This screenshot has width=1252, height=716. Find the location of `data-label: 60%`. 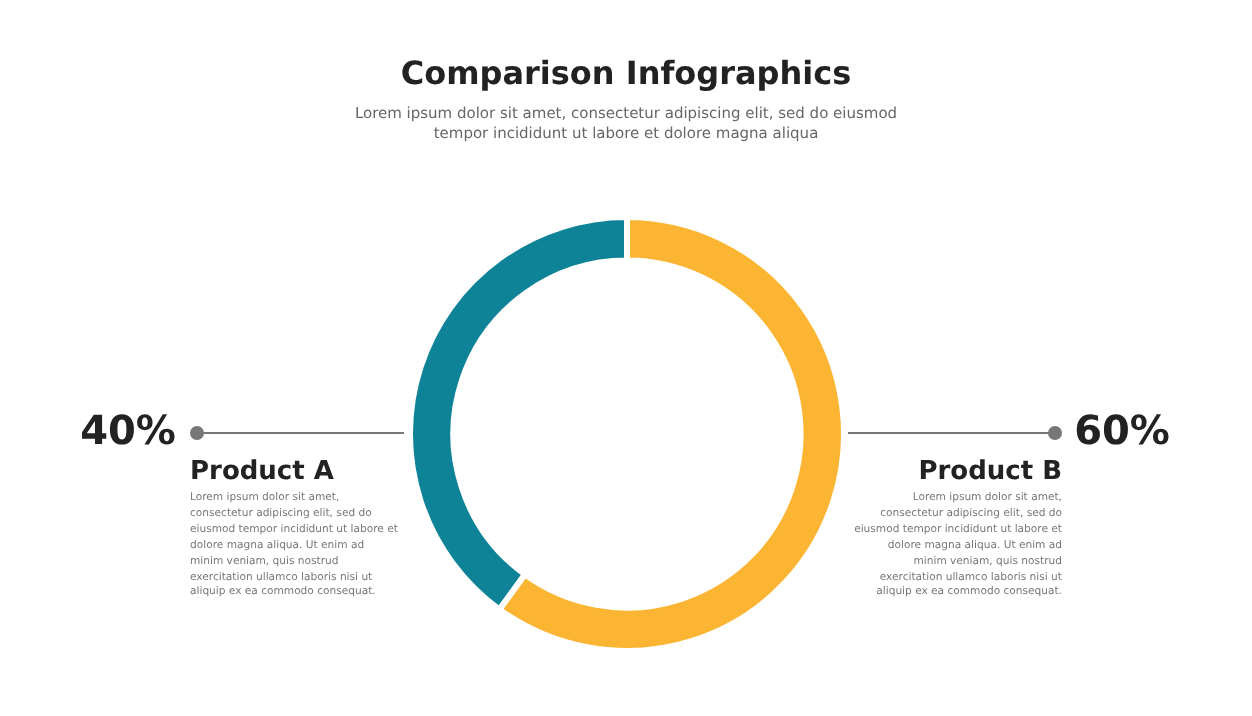

data-label: 60% is located at coordinates (1122, 430).